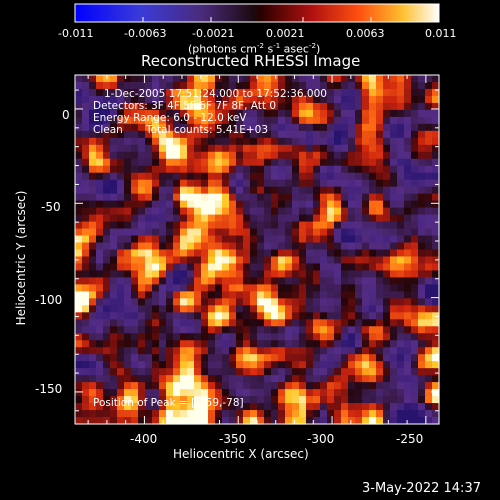 The height and width of the screenshot is (500, 500). I want to click on overlay-energy-range: Energy Range: 6.0 - 12.0 keV, so click(170, 118).